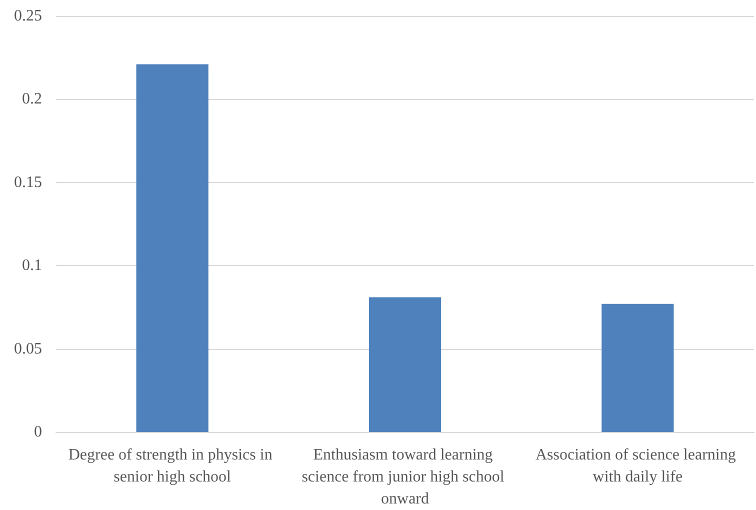 The image size is (756, 510). Describe the element at coordinates (28, 16) in the screenshot. I see `y-tick-label: 0.25` at that location.